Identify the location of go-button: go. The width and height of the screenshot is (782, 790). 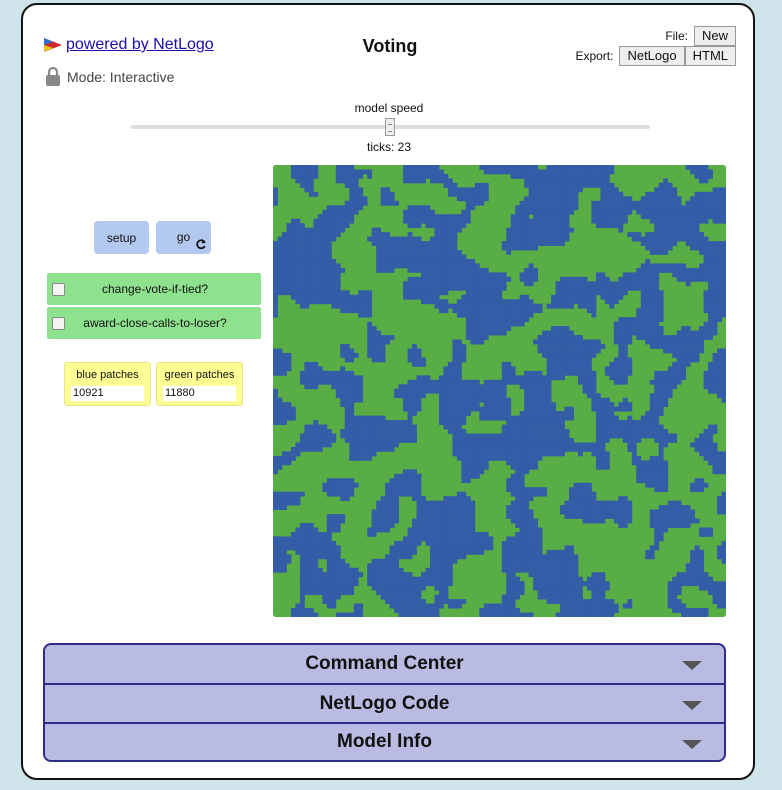
(183, 237).